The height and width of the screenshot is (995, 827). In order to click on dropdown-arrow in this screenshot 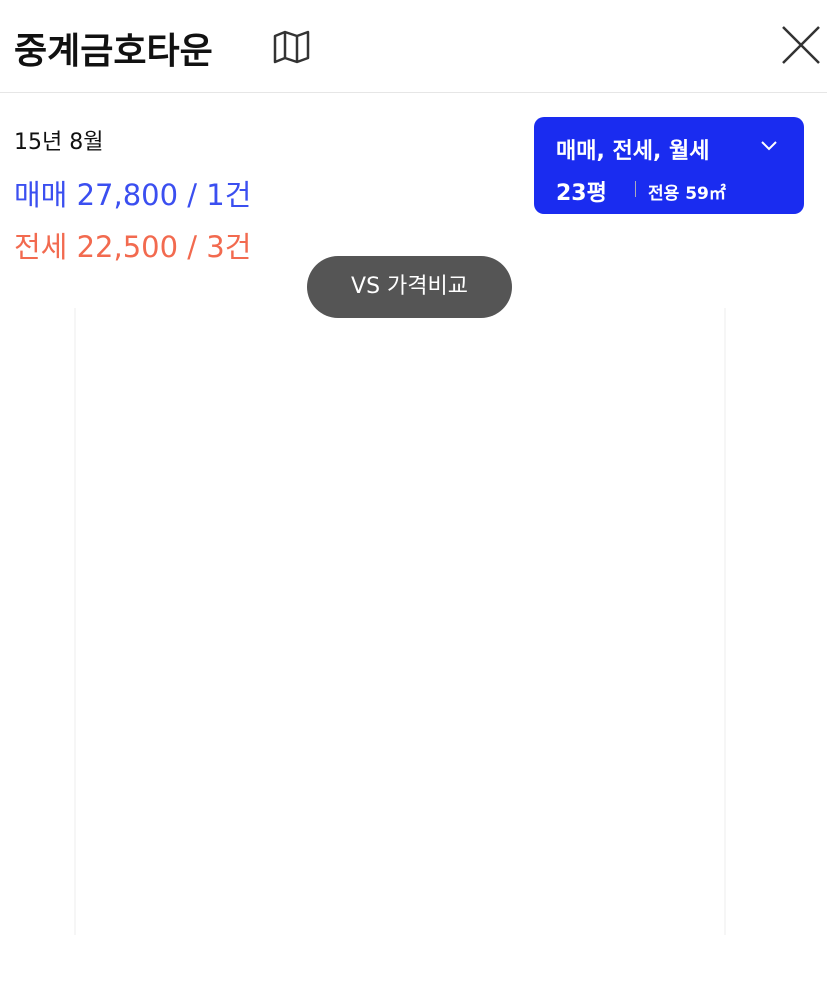, I will do `click(769, 146)`.